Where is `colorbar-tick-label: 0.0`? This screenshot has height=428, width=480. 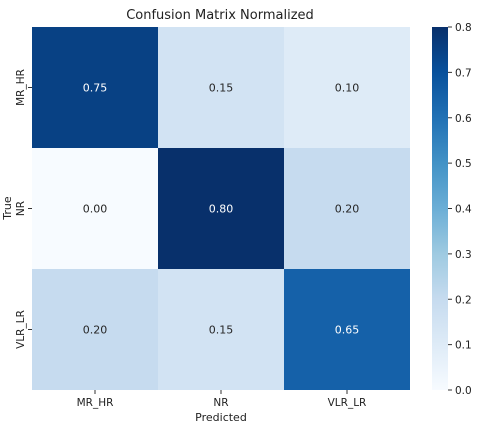 colorbar-tick-label: 0.0 is located at coordinates (463, 391).